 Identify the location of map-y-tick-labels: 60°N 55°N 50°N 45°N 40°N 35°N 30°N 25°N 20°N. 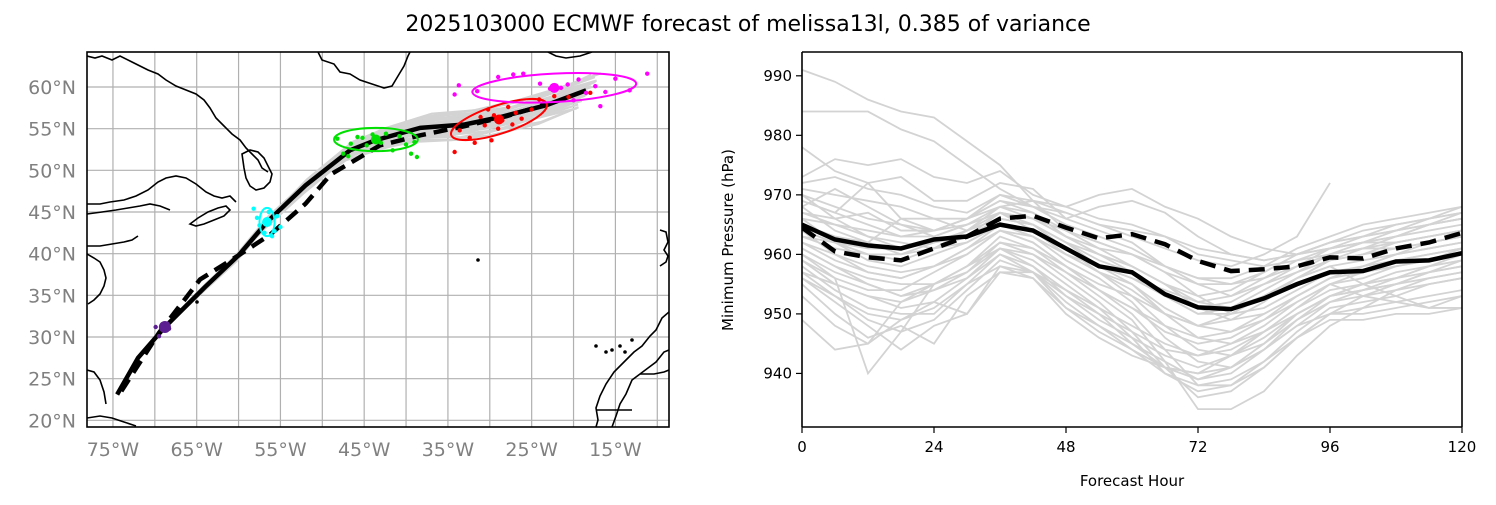
(52, 254).